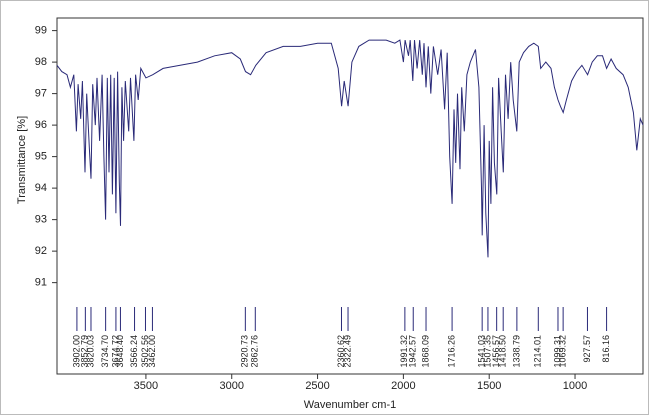  Describe the element at coordinates (341, 351) in the screenshot. I see `peak-label: 2360.62` at that location.